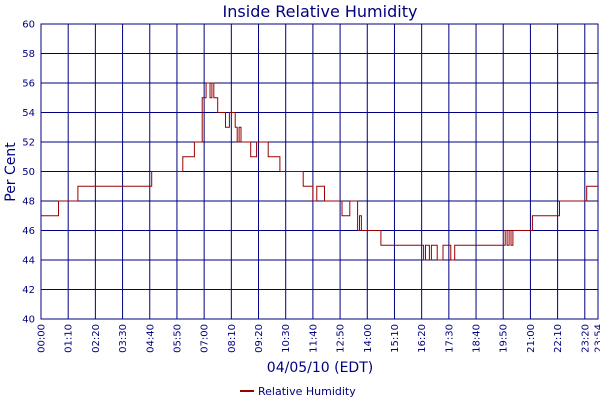 The height and width of the screenshot is (400, 600). I want to click on y-tick-label: 40, so click(28, 320).